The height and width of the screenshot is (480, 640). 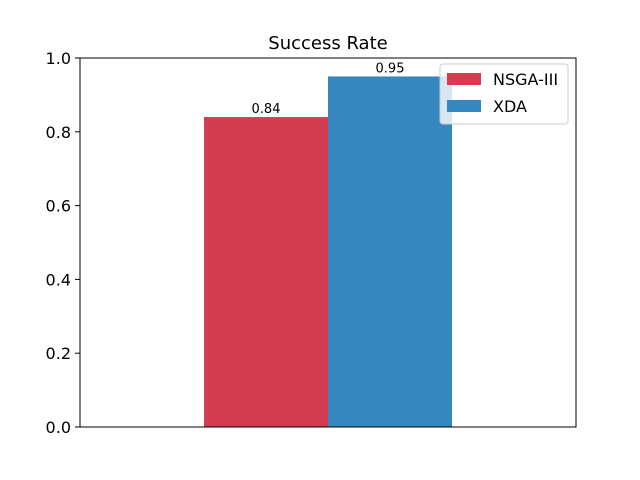 What do you see at coordinates (58, 353) in the screenshot?
I see `y-tick-label: 0.2` at bounding box center [58, 353].